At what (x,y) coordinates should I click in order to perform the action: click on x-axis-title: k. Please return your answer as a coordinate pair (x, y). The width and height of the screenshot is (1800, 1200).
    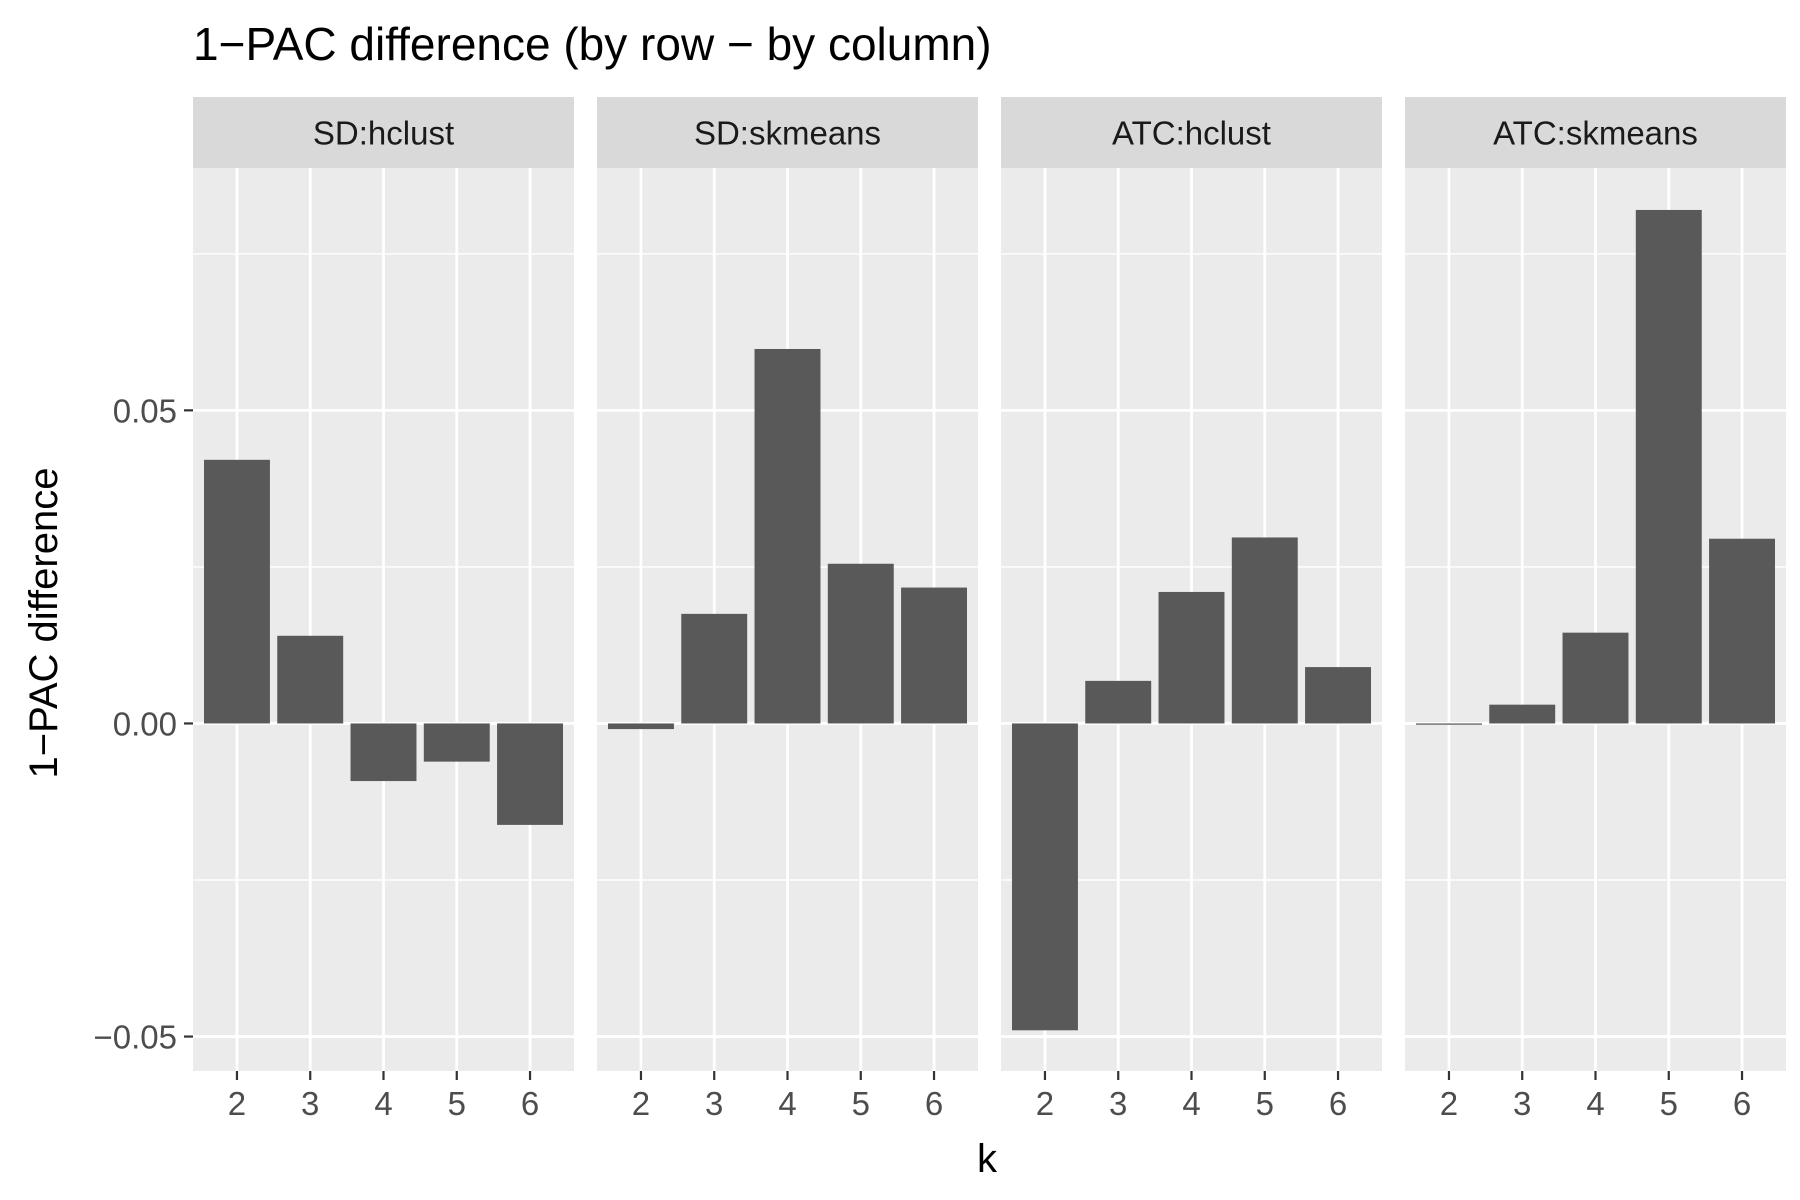
    Looking at the image, I should click on (987, 1159).